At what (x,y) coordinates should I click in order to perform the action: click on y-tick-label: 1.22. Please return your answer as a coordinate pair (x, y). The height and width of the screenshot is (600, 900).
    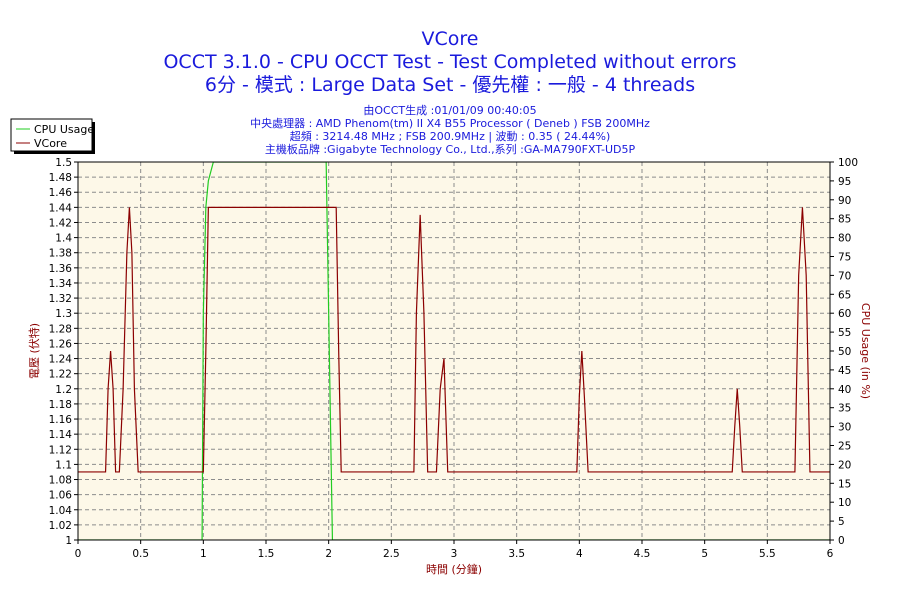
    Looking at the image, I should click on (60, 375).